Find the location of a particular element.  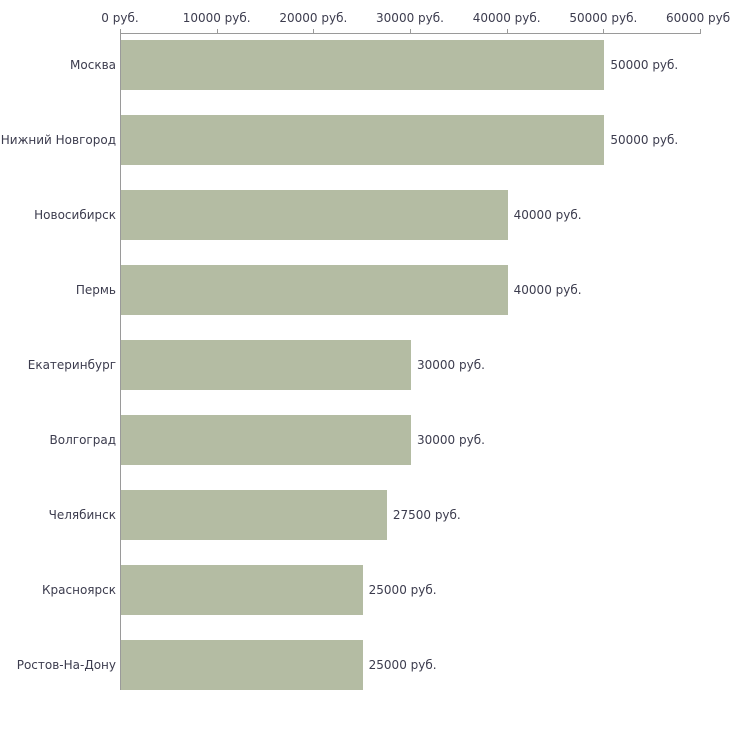

chart-row: Екатеринбург 30000 руб. is located at coordinates (365, 365).